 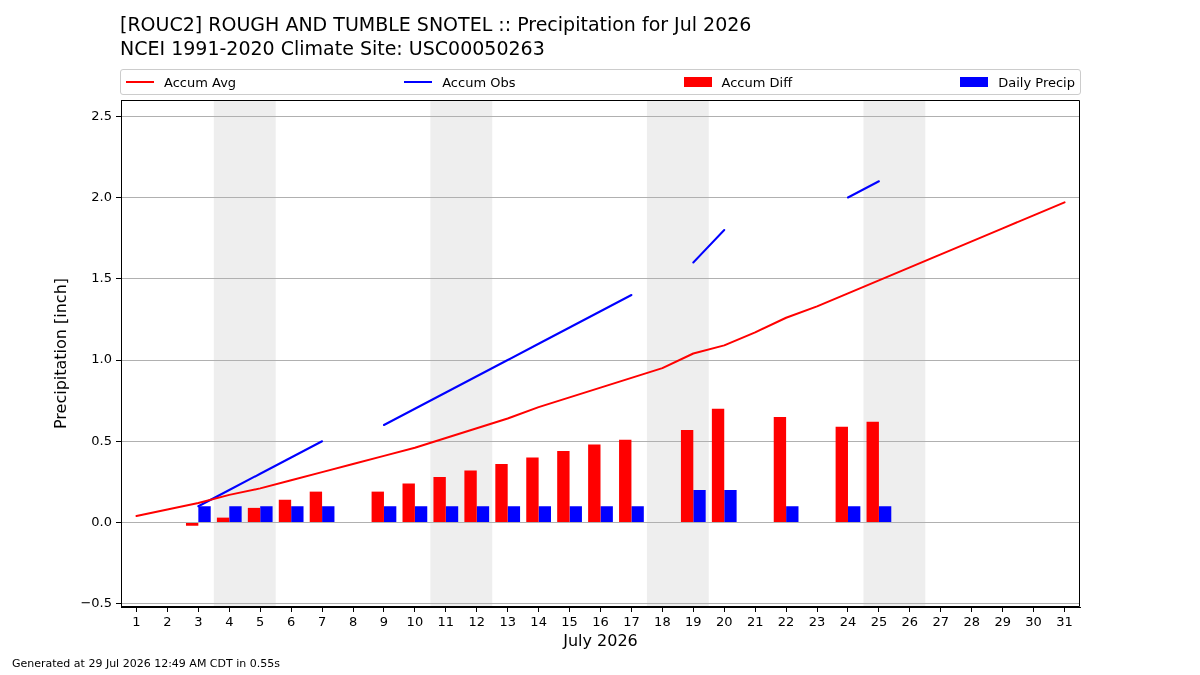 I want to click on x-tick-label: 30, so click(x=1033, y=622).